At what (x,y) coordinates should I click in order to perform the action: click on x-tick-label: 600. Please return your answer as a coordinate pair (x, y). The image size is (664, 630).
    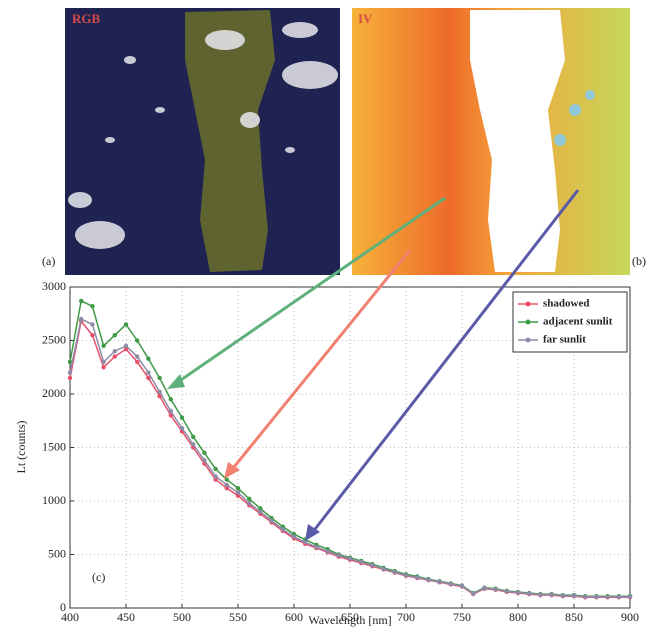
    Looking at the image, I should click on (294, 617).